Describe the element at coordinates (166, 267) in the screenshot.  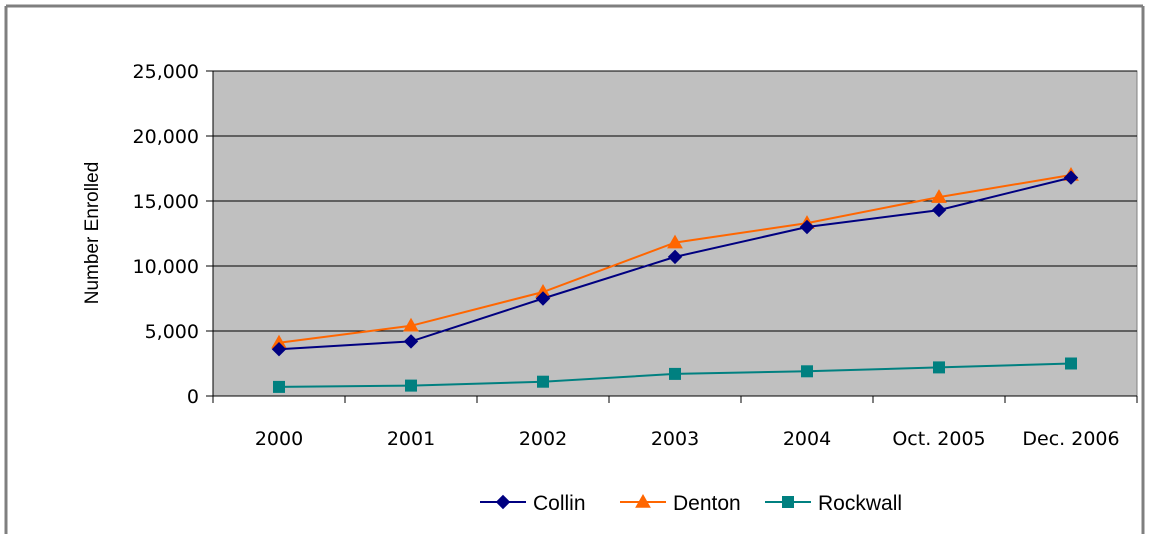
I see `y-tick-label: 10,000` at that location.